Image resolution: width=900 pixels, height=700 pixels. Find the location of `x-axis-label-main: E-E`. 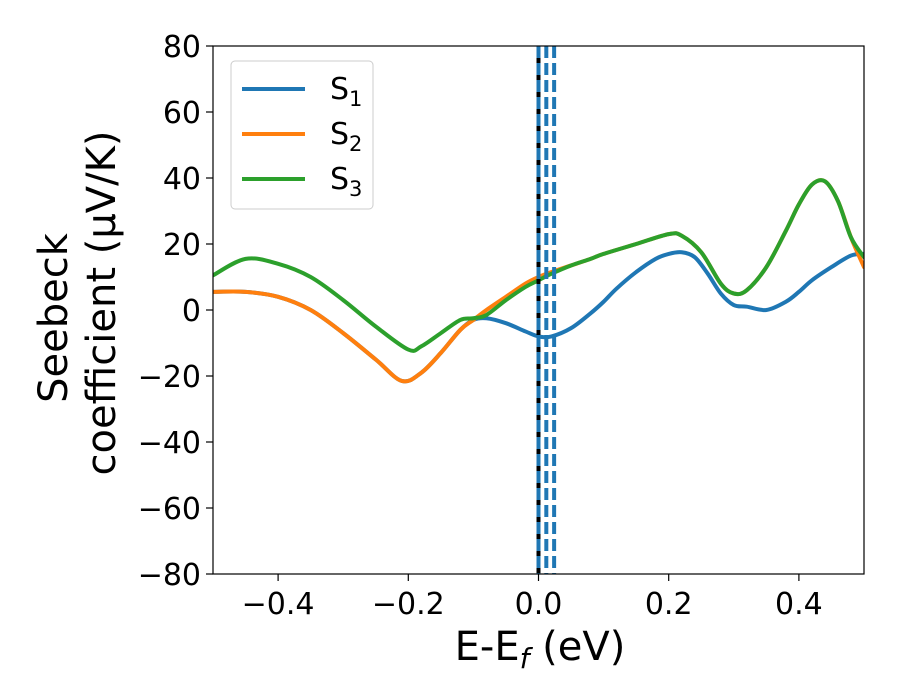

x-axis-label-main: E-E is located at coordinates (487, 647).